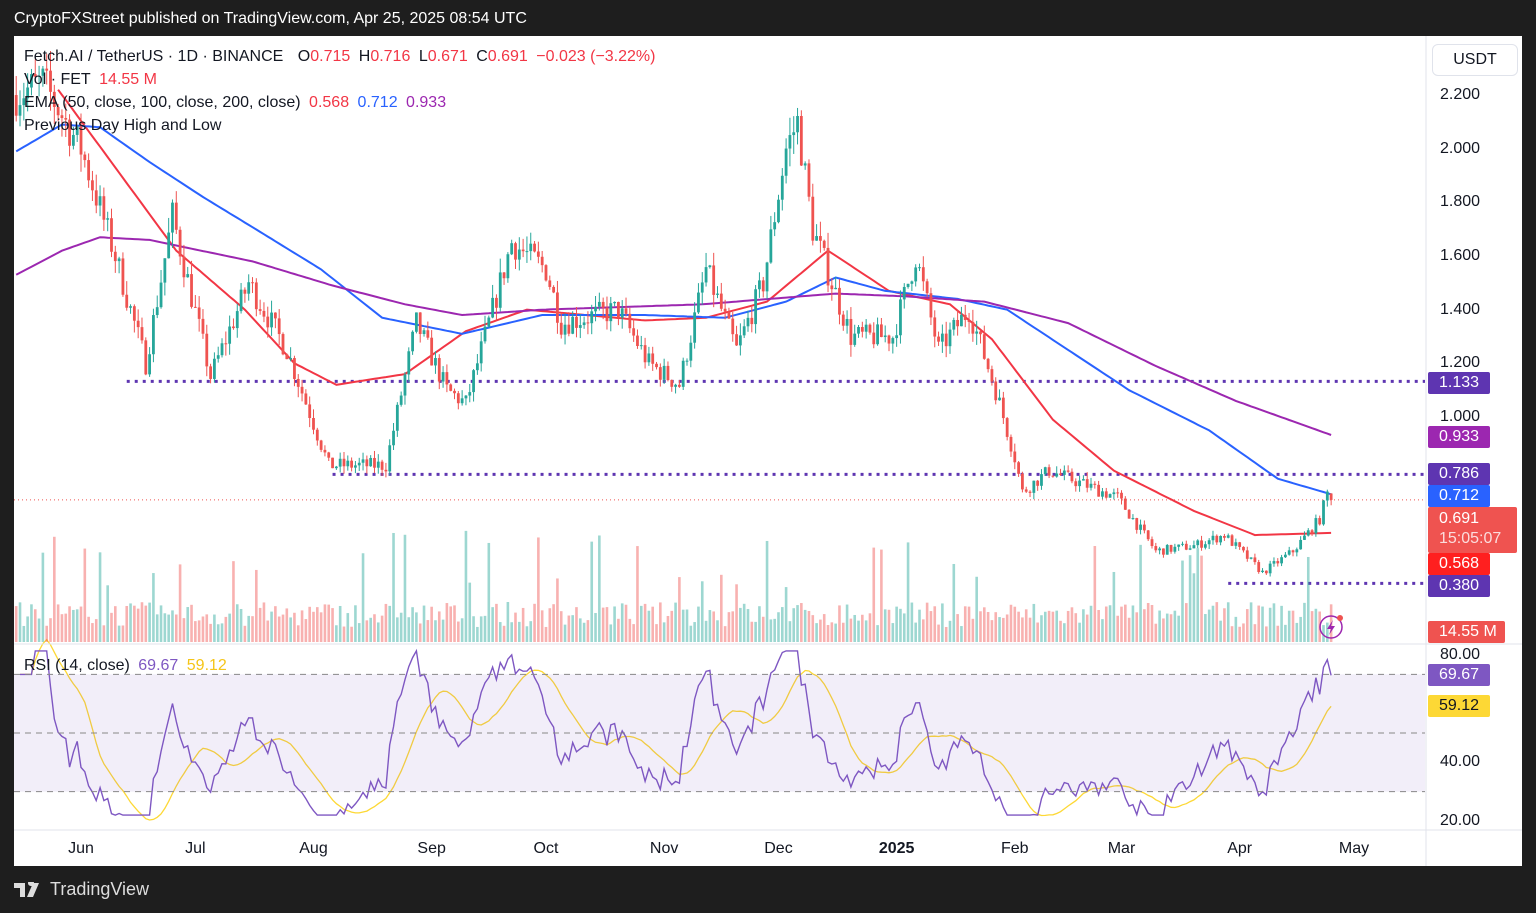  What do you see at coordinates (57, 79) in the screenshot?
I see `volume-label: Vol · FET` at bounding box center [57, 79].